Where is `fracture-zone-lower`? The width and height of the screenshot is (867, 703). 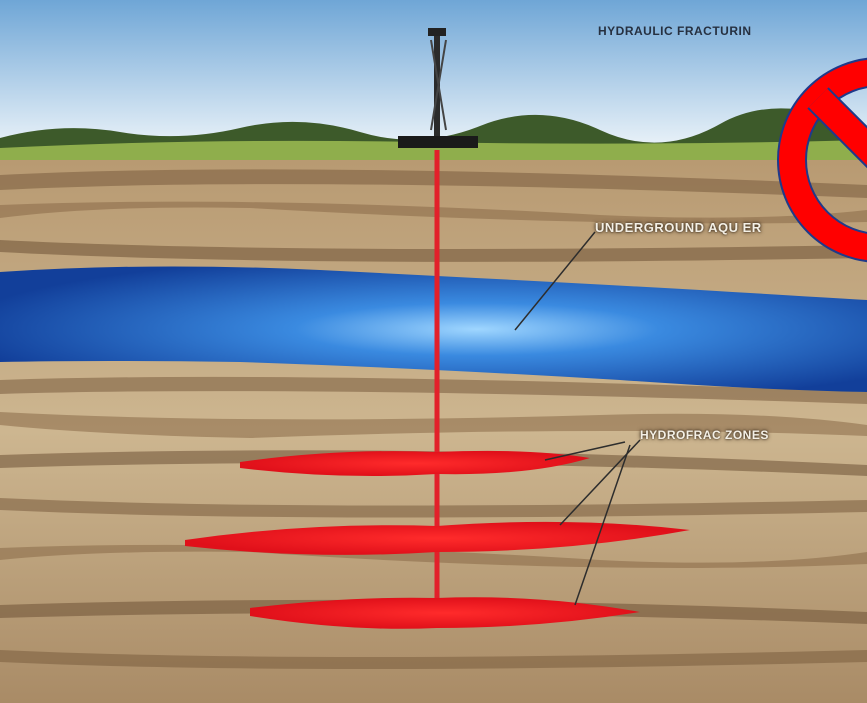 fracture-zone-lower is located at coordinates (445, 613).